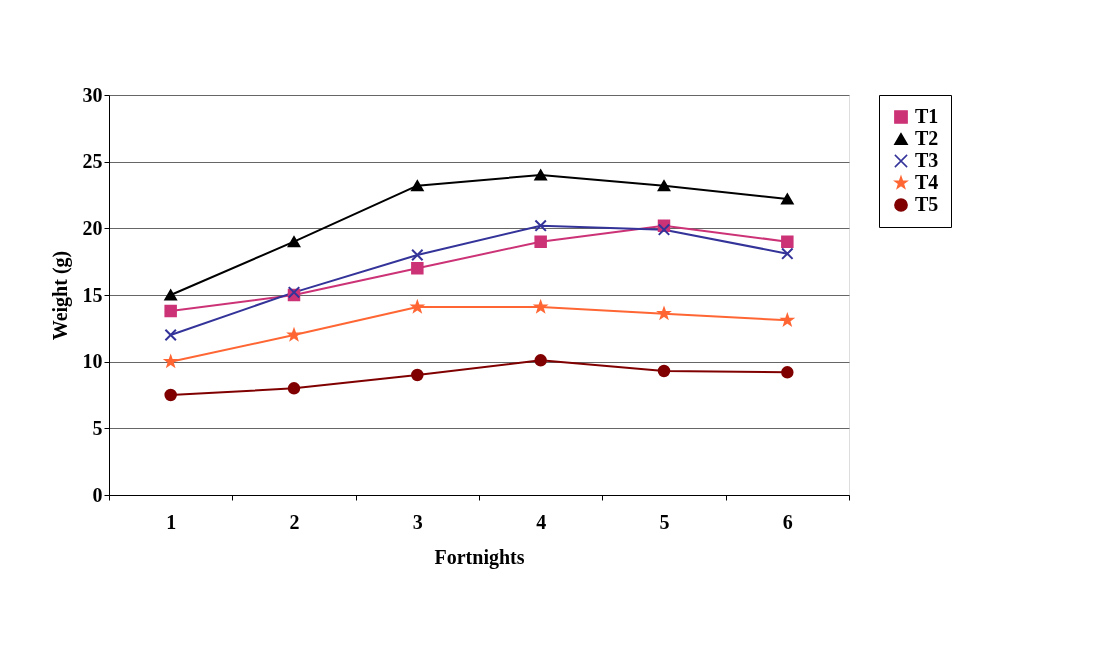 The height and width of the screenshot is (664, 1098). Describe the element at coordinates (97, 427) in the screenshot. I see `y-tick-label: 5` at that location.